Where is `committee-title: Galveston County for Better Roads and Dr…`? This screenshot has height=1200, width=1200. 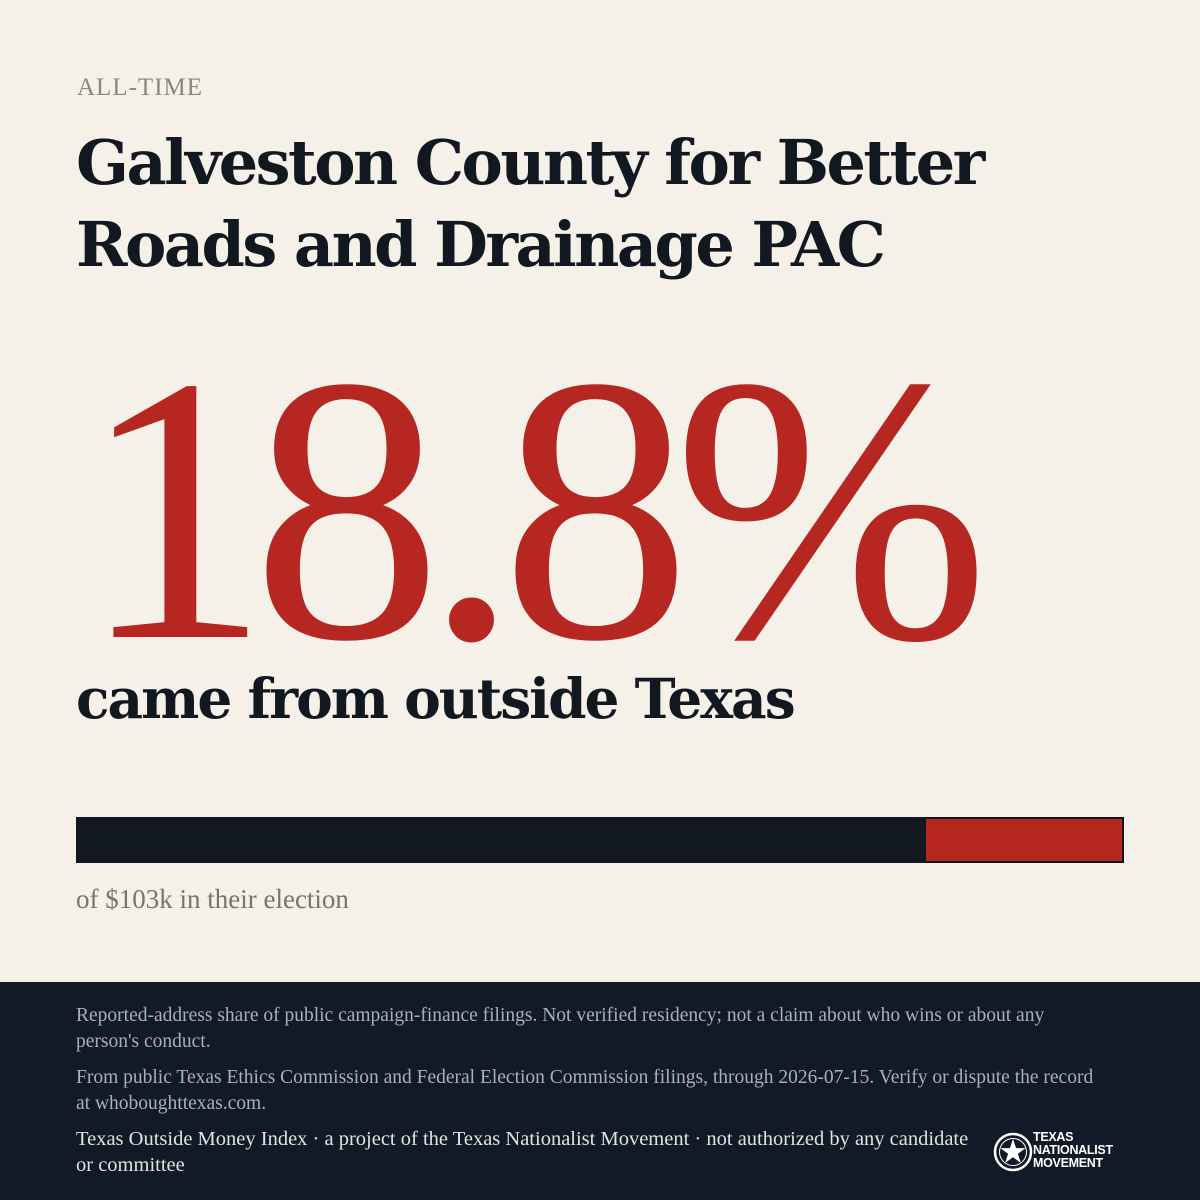
committee-title: Galveston County for Better Roads and Dr… is located at coordinates (530, 203).